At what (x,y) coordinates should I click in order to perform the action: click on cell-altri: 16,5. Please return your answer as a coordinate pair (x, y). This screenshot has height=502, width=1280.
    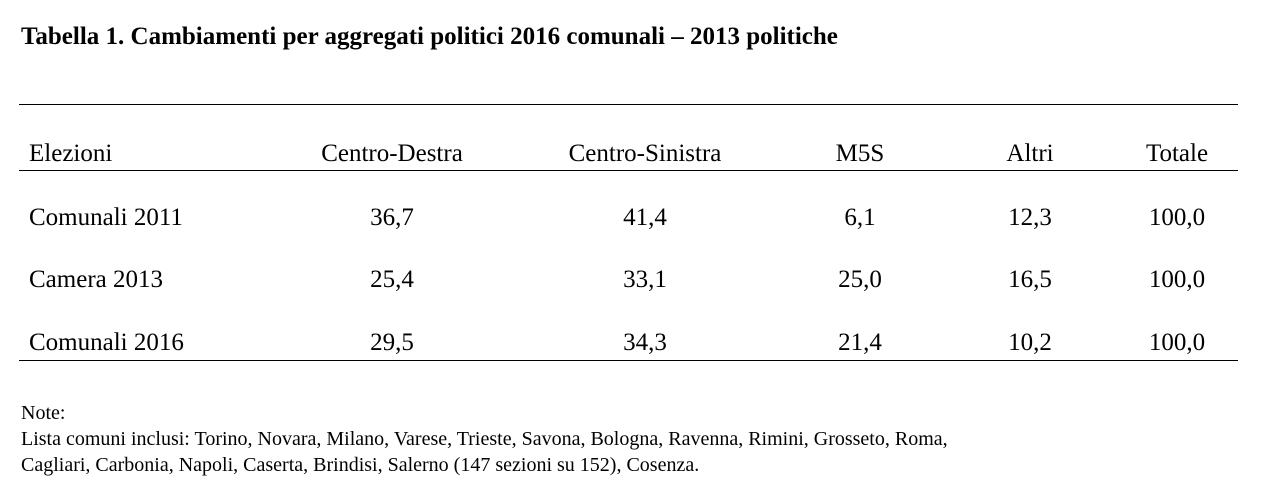
    Looking at the image, I should click on (1030, 279).